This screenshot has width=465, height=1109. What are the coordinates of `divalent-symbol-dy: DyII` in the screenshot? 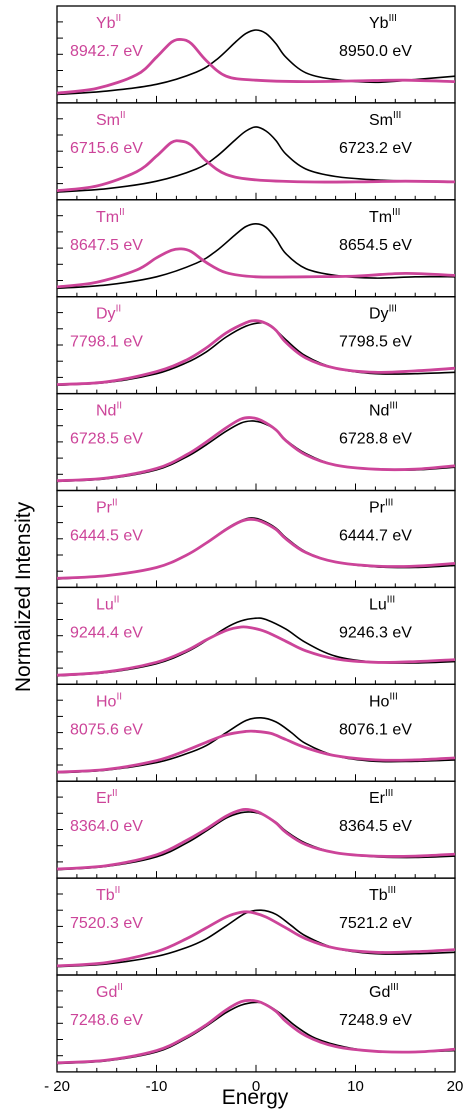 It's located at (108, 313).